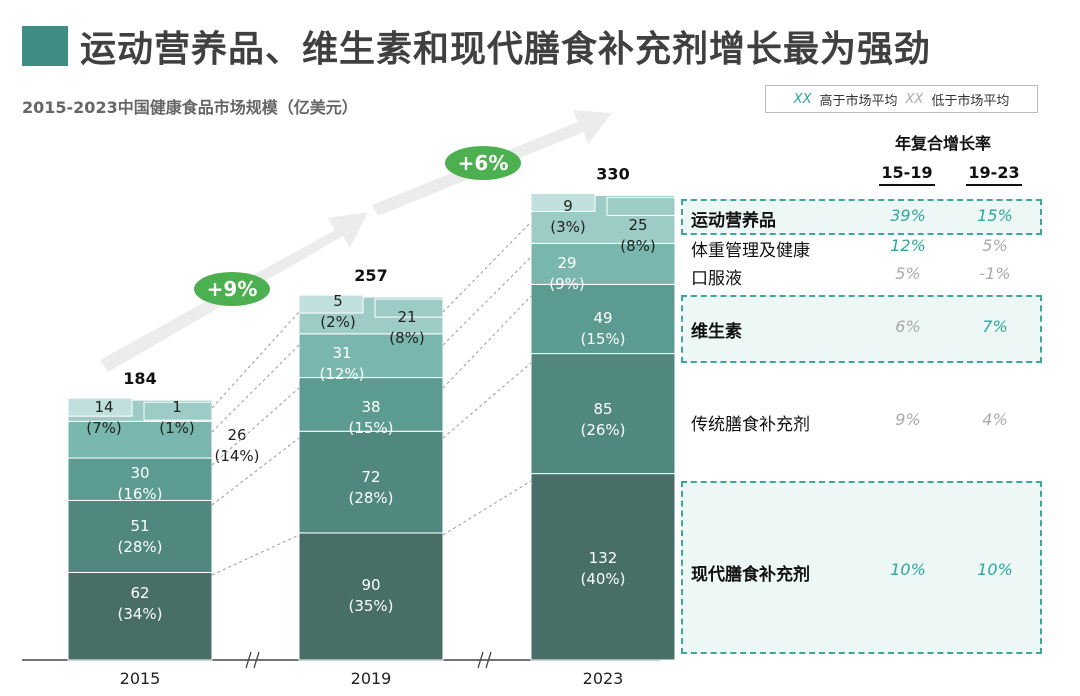 Image resolution: width=1080 pixels, height=696 pixels. I want to click on cagr-value-15-19: 5%, so click(908, 273).